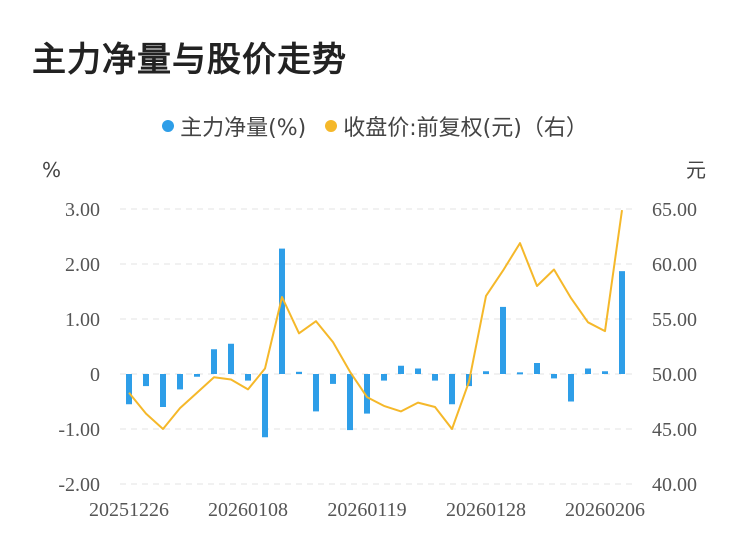 The image size is (750, 558). I want to click on legend-dot-close-price, so click(331, 126).